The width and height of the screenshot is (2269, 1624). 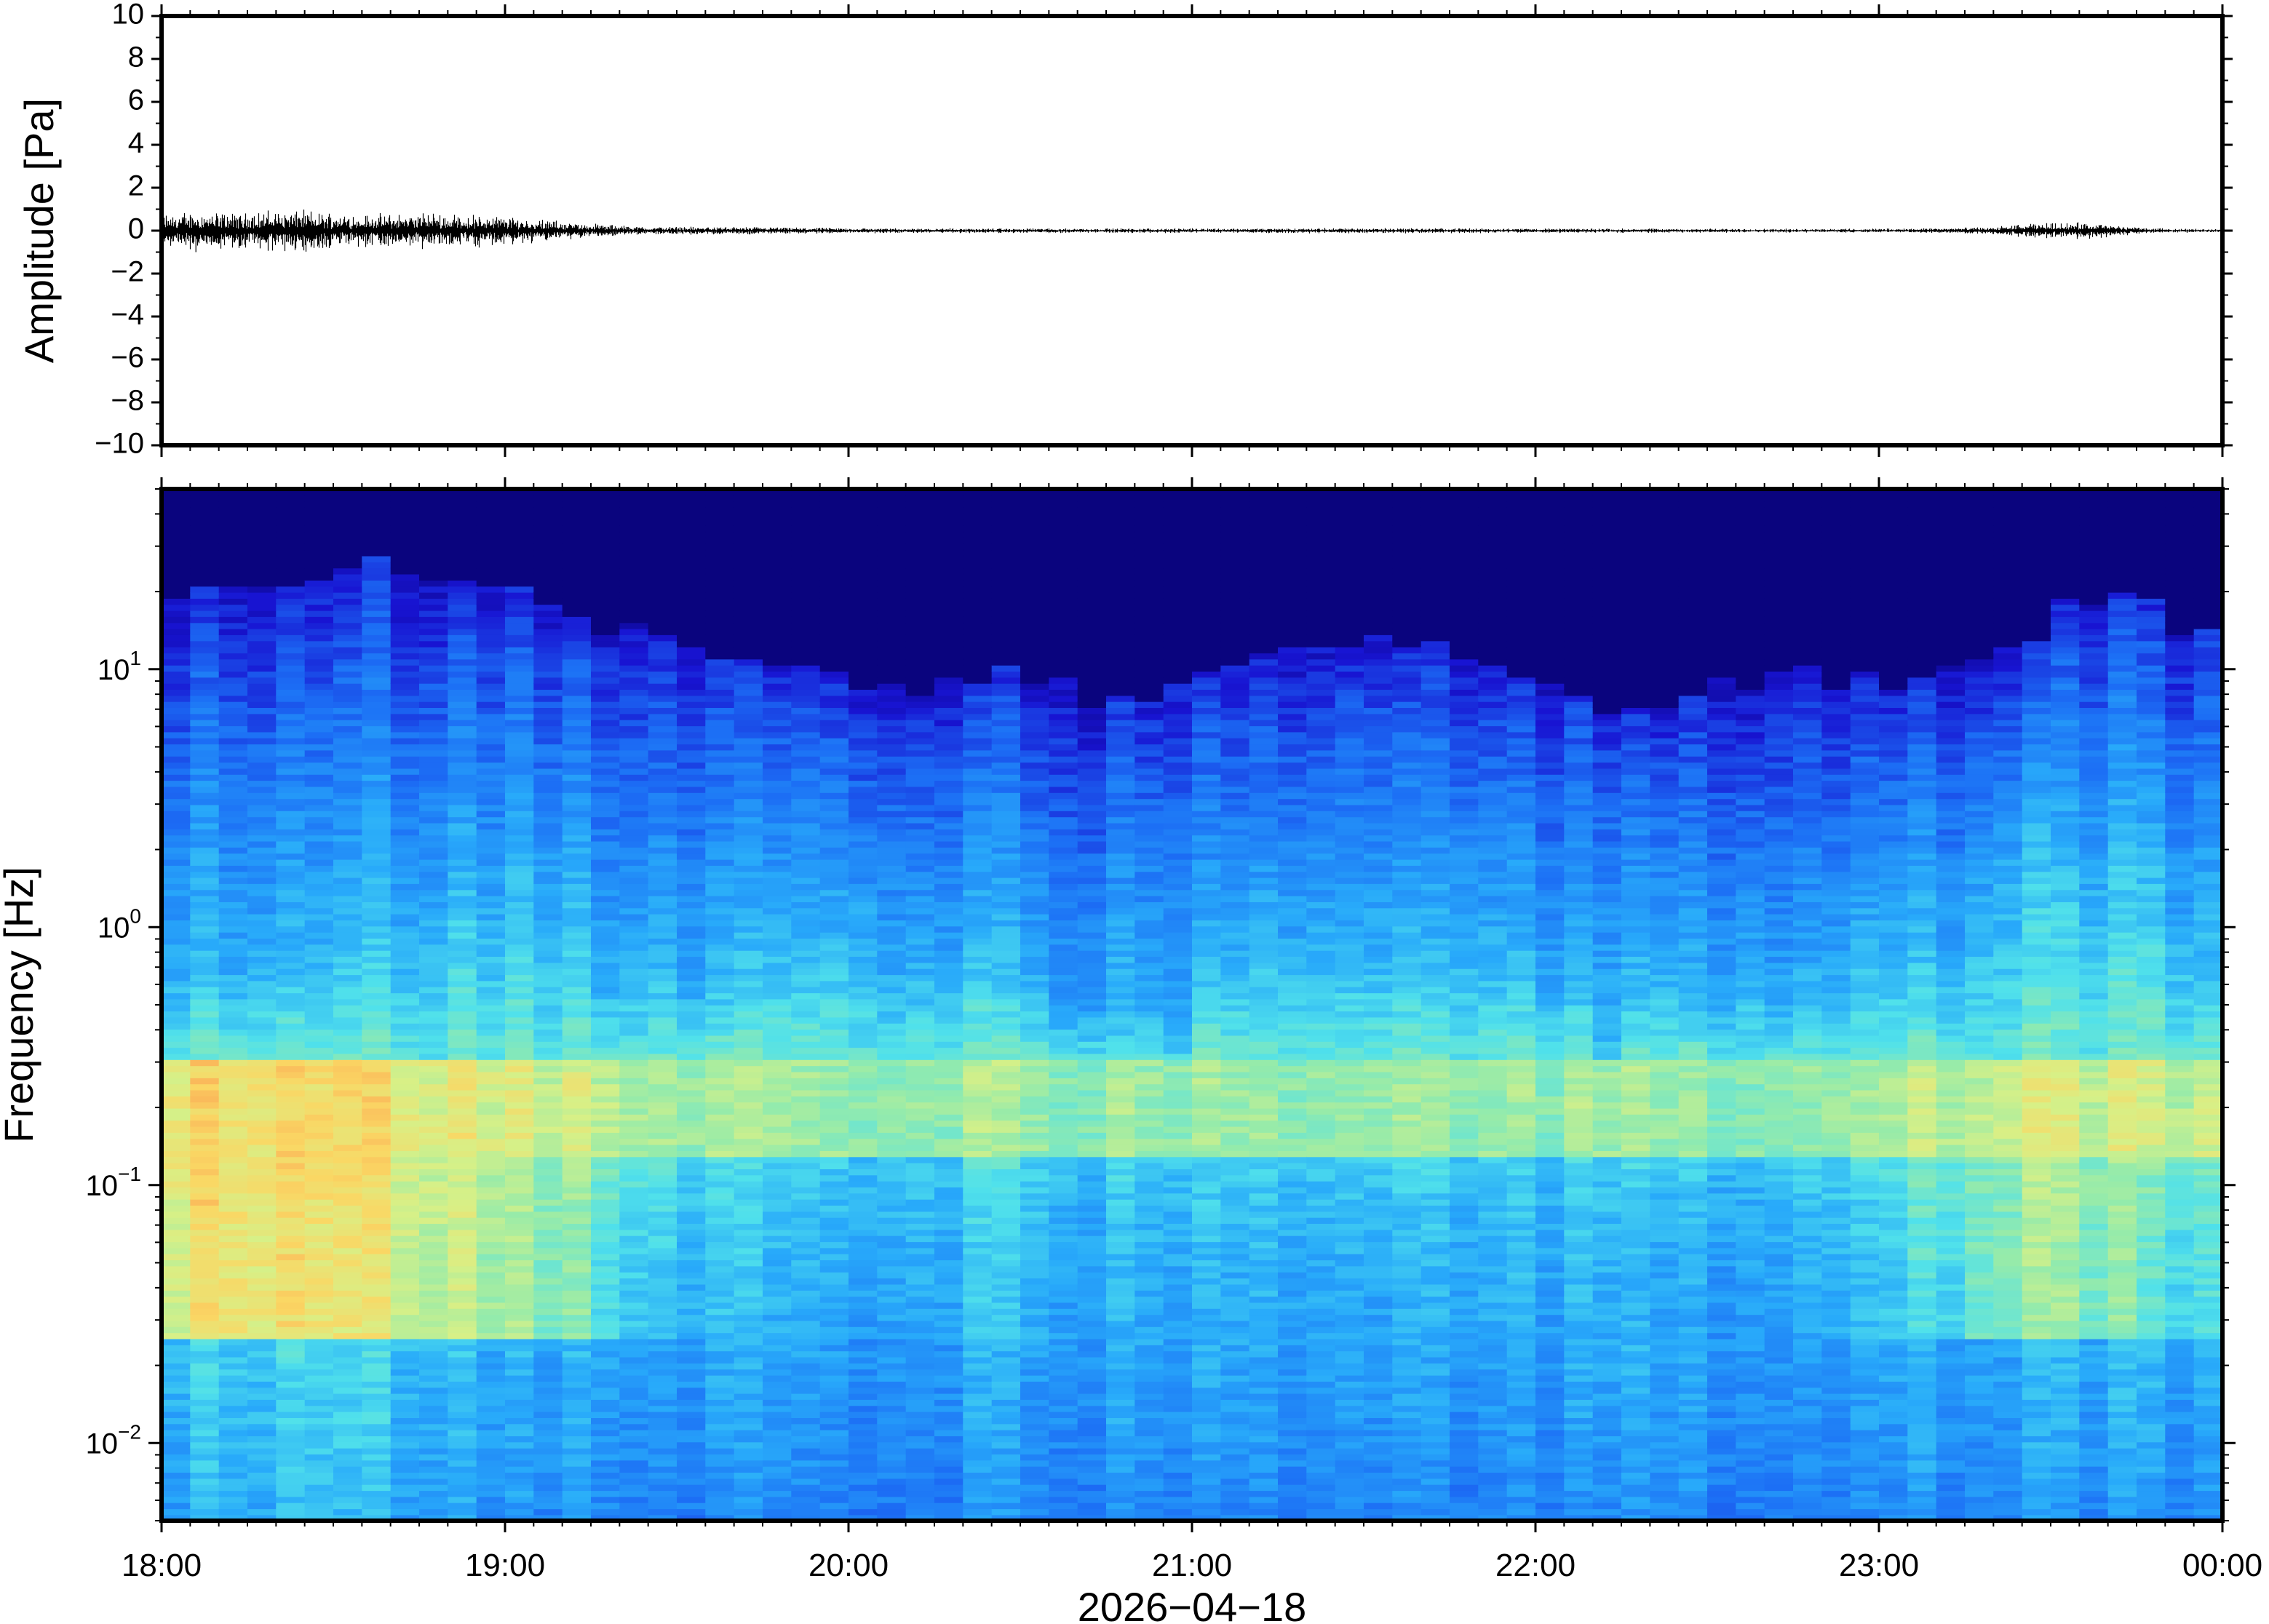 I want to click on x-tick-label: 22:00, so click(x=1535, y=1565).